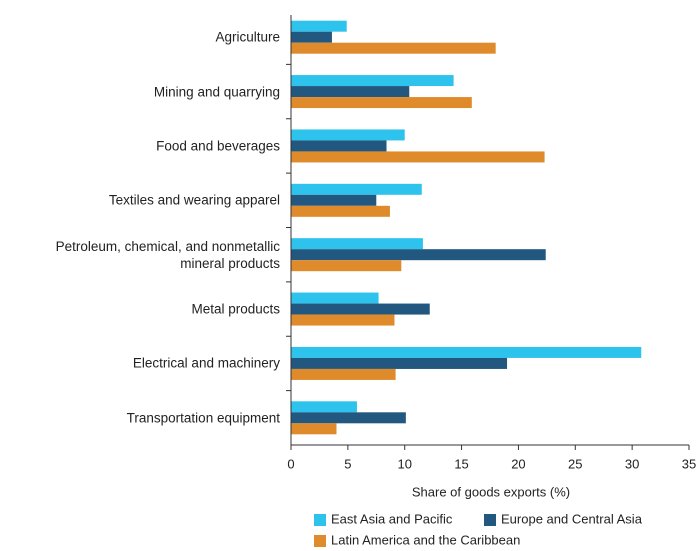 Image resolution: width=700 pixels, height=551 pixels. Describe the element at coordinates (218, 146) in the screenshot. I see `y-tick-label: Food and beverages` at that location.